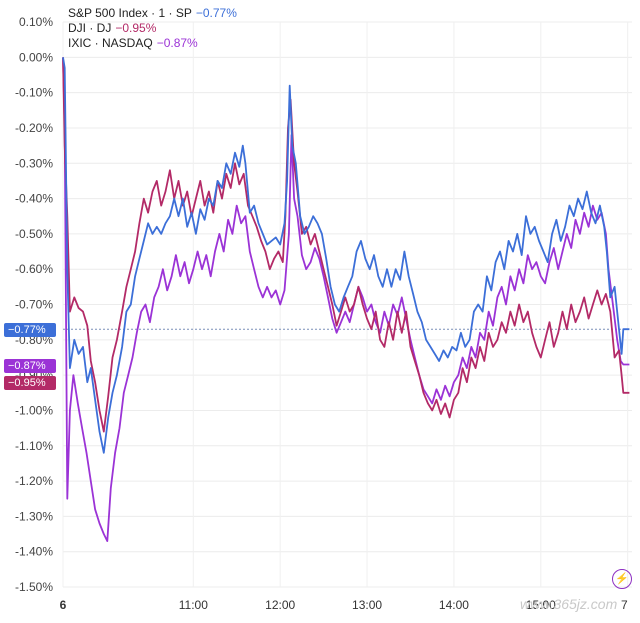 Image resolution: width=640 pixels, height=623 pixels. Describe the element at coordinates (130, 13) in the screenshot. I see `legend-name-sp: S&P 500 Index · 1 · SP` at that location.